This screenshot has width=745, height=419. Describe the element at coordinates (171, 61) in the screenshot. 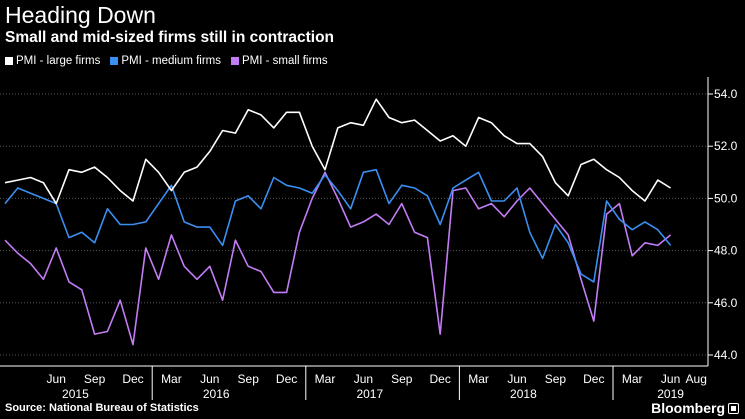

I see `legend-label-medium: PMI - medium firms` at that location.